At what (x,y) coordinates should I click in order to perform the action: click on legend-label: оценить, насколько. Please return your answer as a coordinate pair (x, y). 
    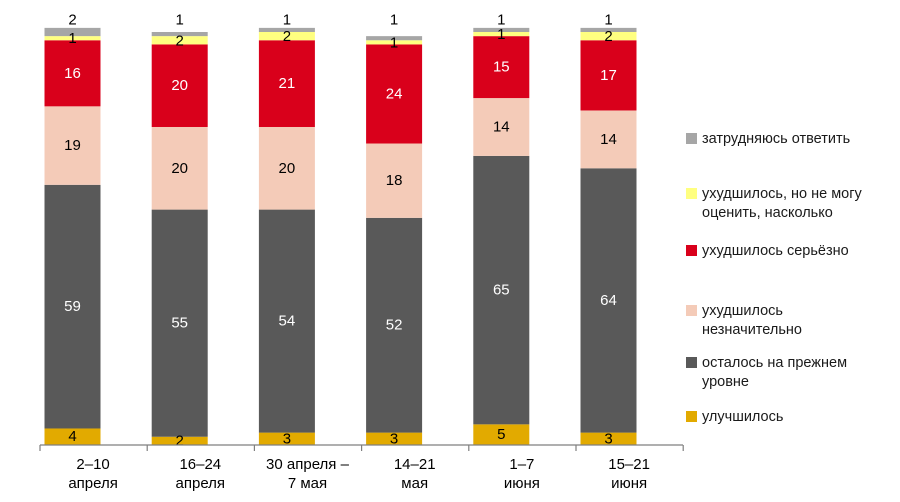
    Looking at the image, I should click on (767, 213).